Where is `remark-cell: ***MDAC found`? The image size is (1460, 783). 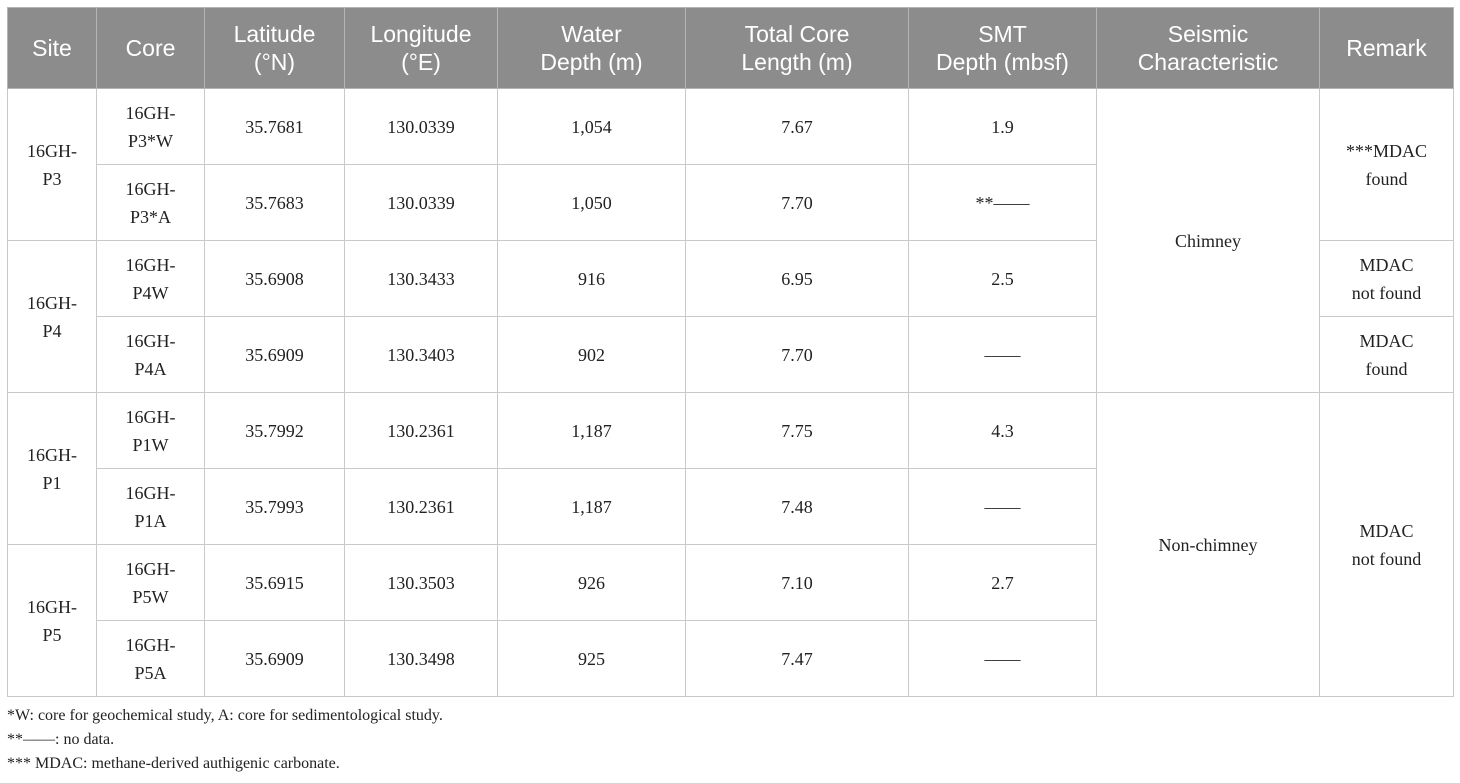
remark-cell: ***MDAC found is located at coordinates (1386, 164).